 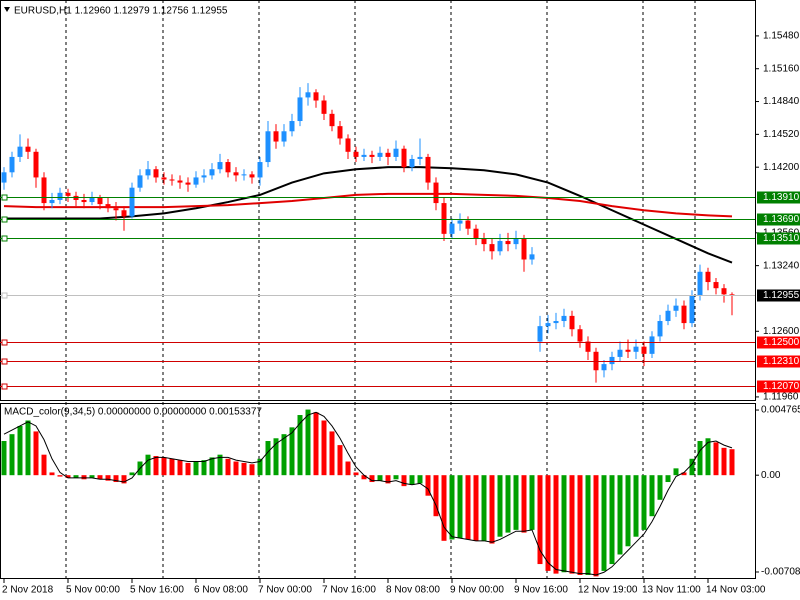 What do you see at coordinates (781, 134) in the screenshot?
I see `y-tick-label: 1.14520` at bounding box center [781, 134].